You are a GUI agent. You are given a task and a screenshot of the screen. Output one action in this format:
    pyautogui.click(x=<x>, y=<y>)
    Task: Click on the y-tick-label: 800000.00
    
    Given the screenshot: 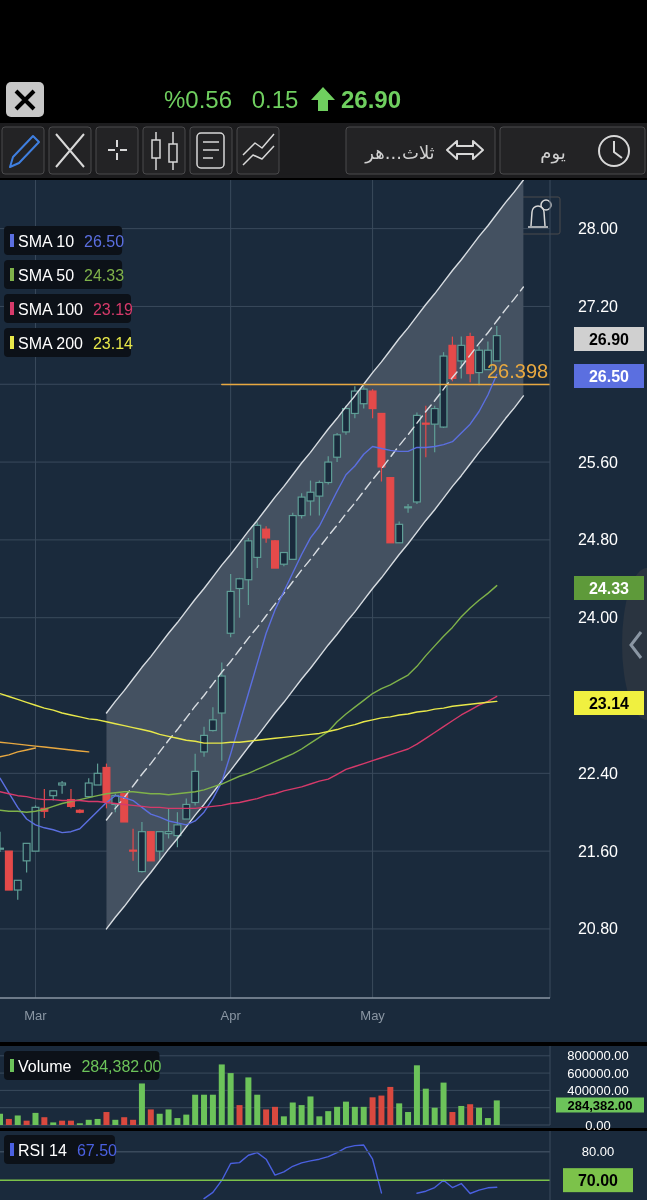 What is the action you would take?
    pyautogui.click(x=598, y=1056)
    